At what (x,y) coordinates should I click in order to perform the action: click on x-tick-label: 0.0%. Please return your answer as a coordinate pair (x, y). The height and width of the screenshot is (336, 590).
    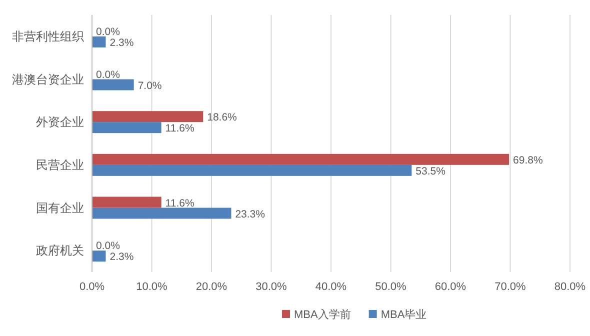
    Looking at the image, I should click on (92, 287).